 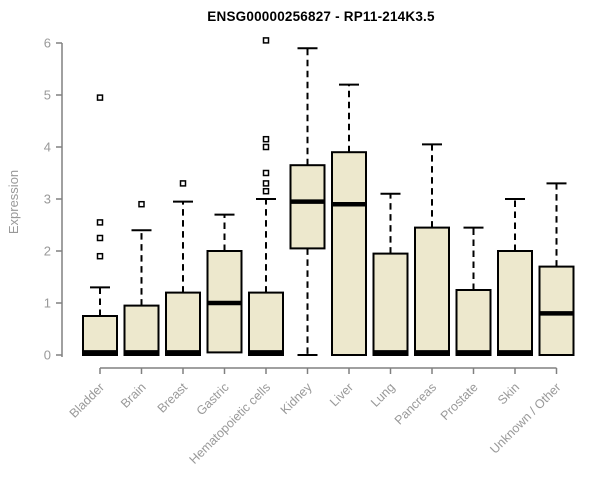 What do you see at coordinates (349, 253) in the screenshot?
I see `box-liver` at bounding box center [349, 253].